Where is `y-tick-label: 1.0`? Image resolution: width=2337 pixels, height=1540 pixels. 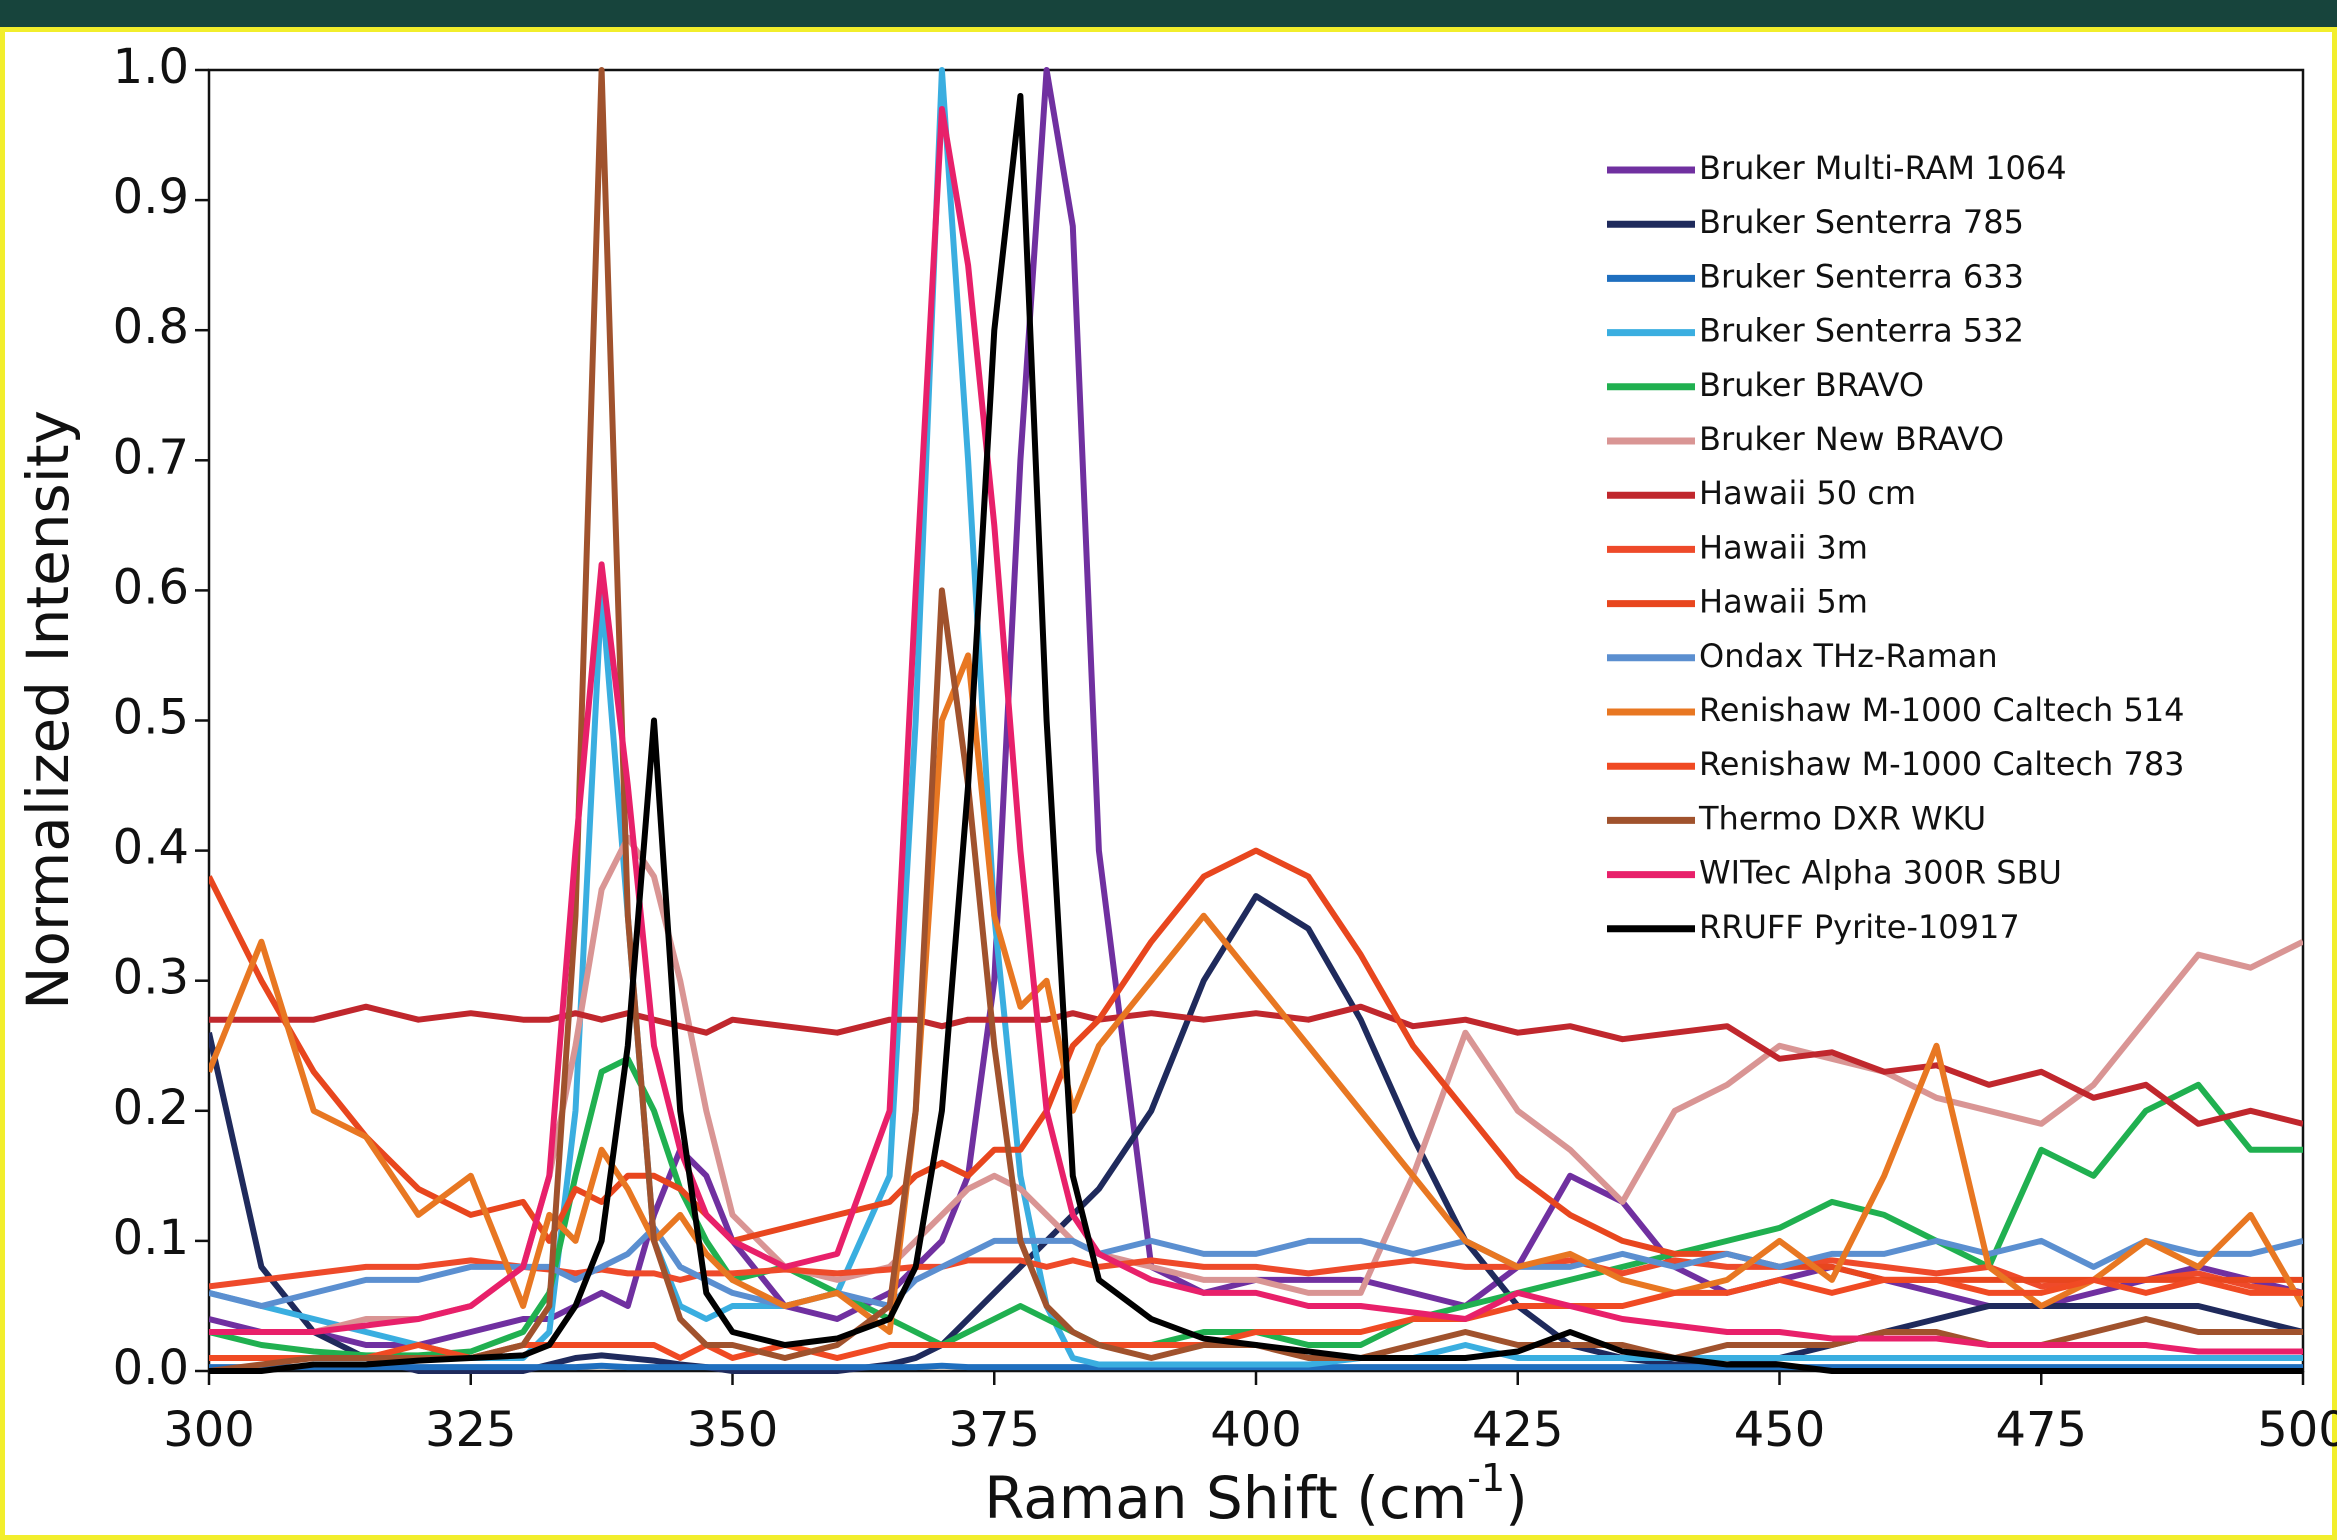 y-tick-label: 1.0 is located at coordinates (151, 67).